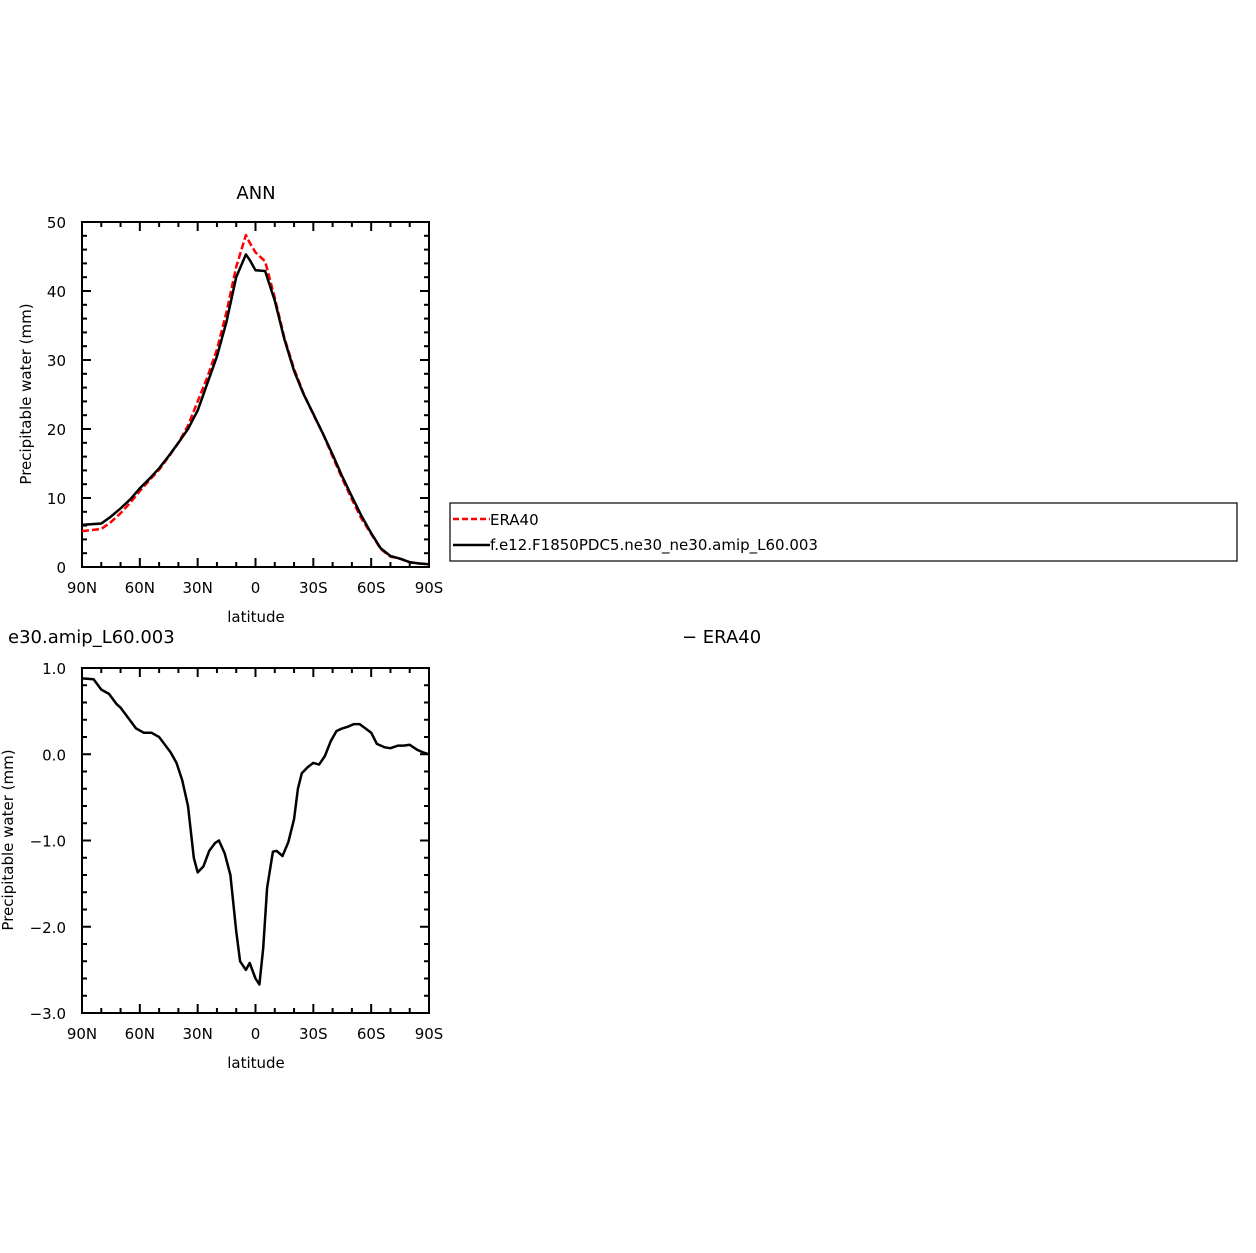 This screenshot has height=1253, width=1256. I want to click on mean-panel-x-axis-title: latitude, so click(256, 617).